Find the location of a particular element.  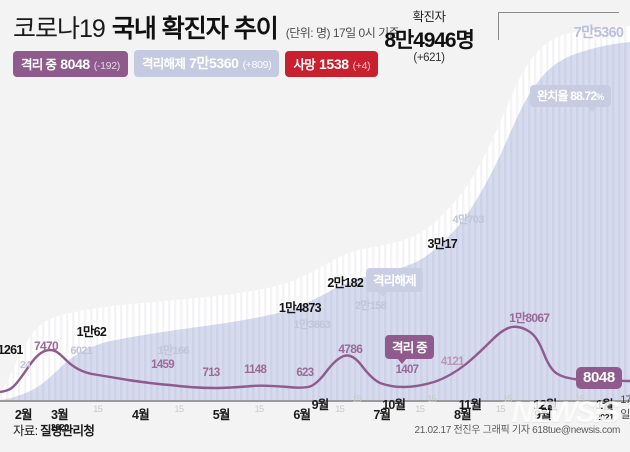

title-unit-note: (단위: 명) 17일 0시 기준 is located at coordinates (342, 33).